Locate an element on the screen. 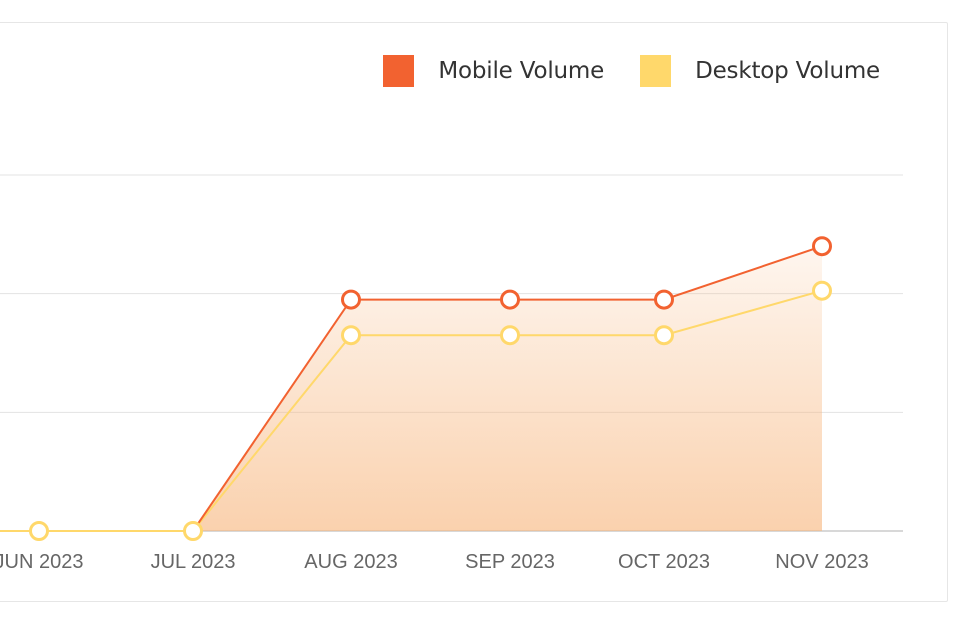 Image resolution: width=975 pixels, height=640 pixels. legend-label-mobile: Mobile Volume is located at coordinates (521, 71).